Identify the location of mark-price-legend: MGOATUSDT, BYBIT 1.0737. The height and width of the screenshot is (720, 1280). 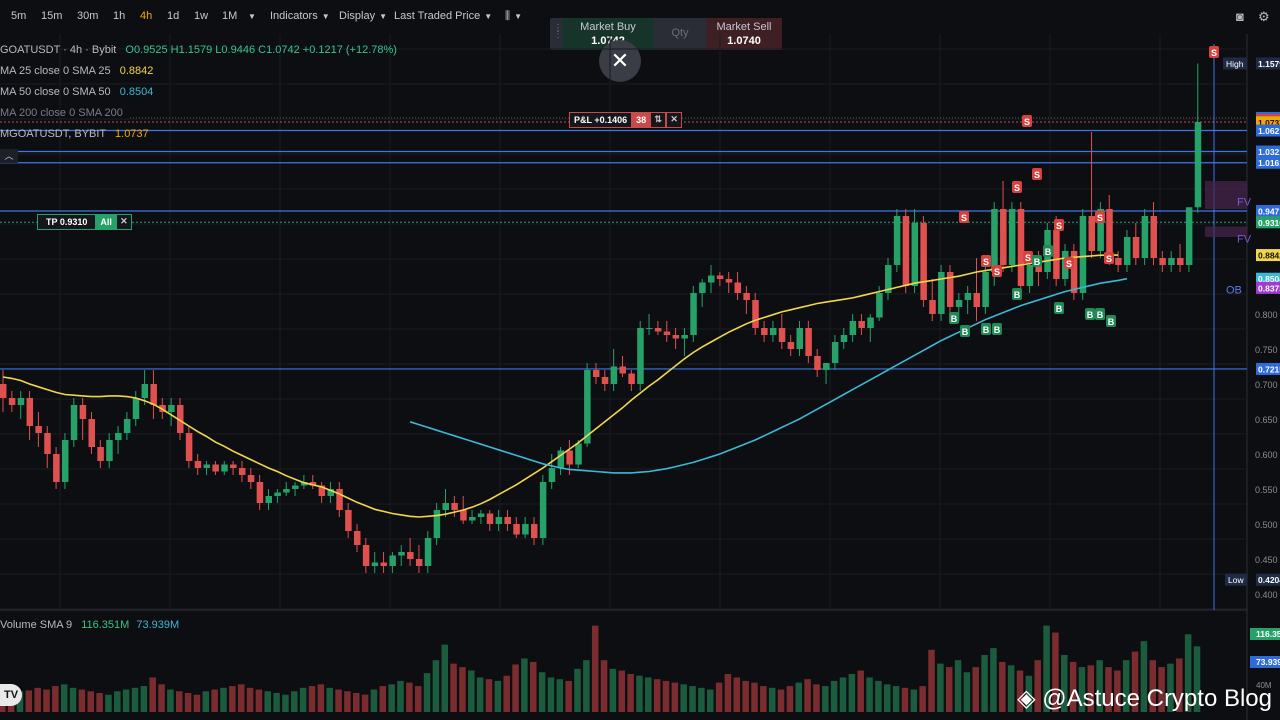
(74, 134).